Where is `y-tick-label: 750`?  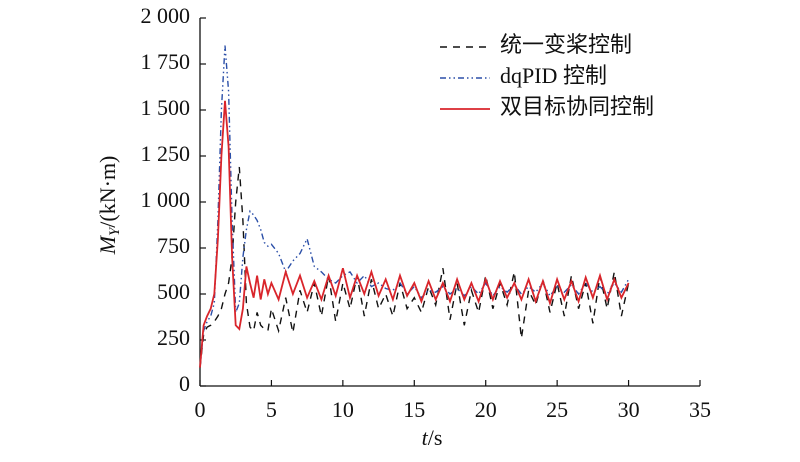
y-tick-label: 750 is located at coordinates (173, 245).